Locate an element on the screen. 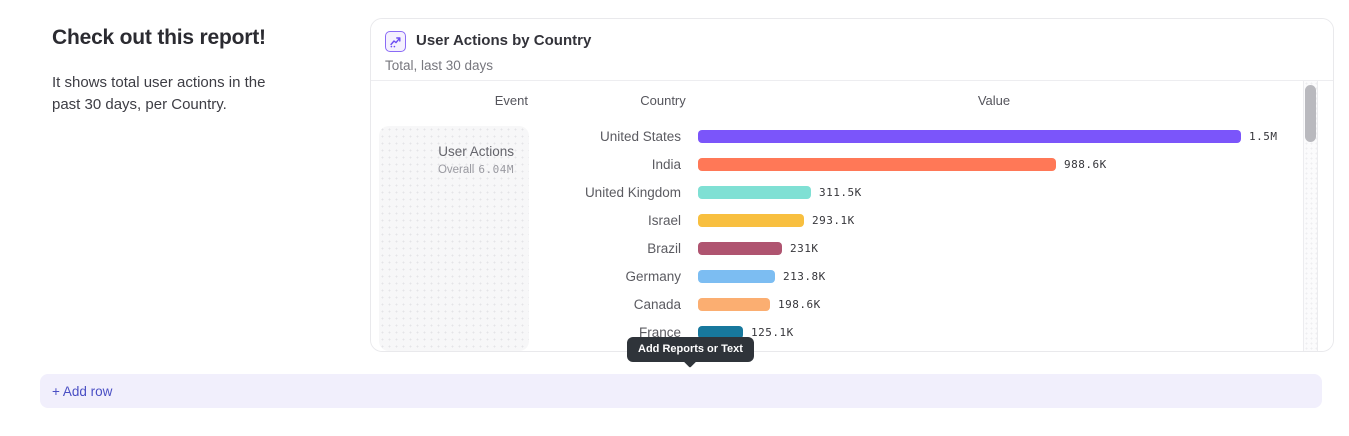 The height and width of the screenshot is (436, 1349). line-chart-icon is located at coordinates (395, 41).